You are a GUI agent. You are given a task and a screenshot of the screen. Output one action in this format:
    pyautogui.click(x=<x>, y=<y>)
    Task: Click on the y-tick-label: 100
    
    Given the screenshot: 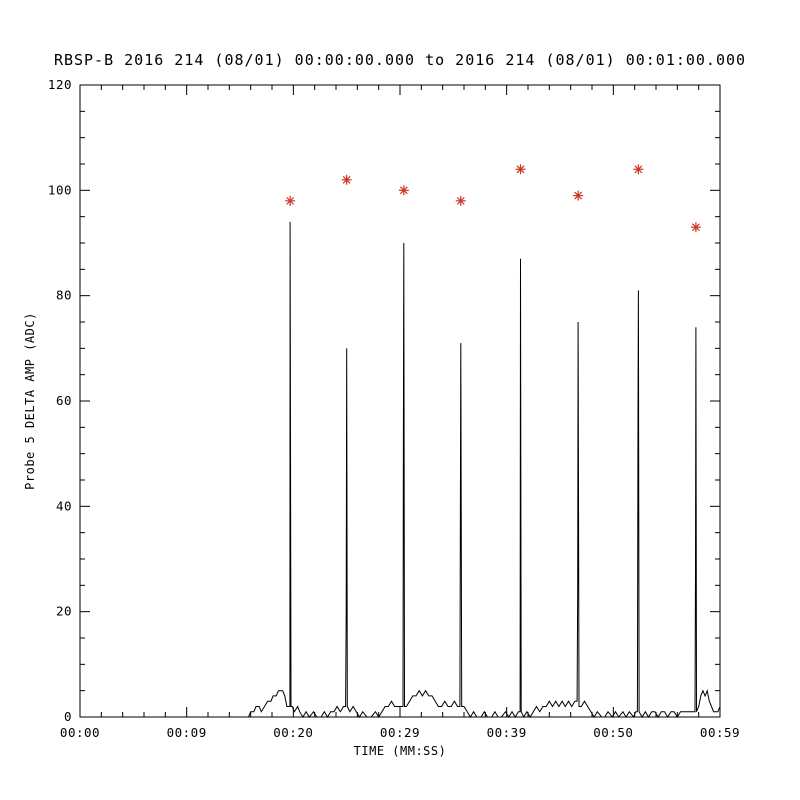 What is the action you would take?
    pyautogui.click(x=60, y=189)
    